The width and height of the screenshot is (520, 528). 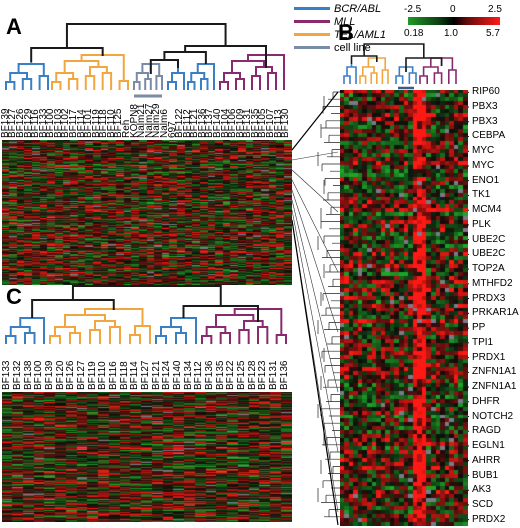 I want to click on sample-label: BF112, so click(x=199, y=375).